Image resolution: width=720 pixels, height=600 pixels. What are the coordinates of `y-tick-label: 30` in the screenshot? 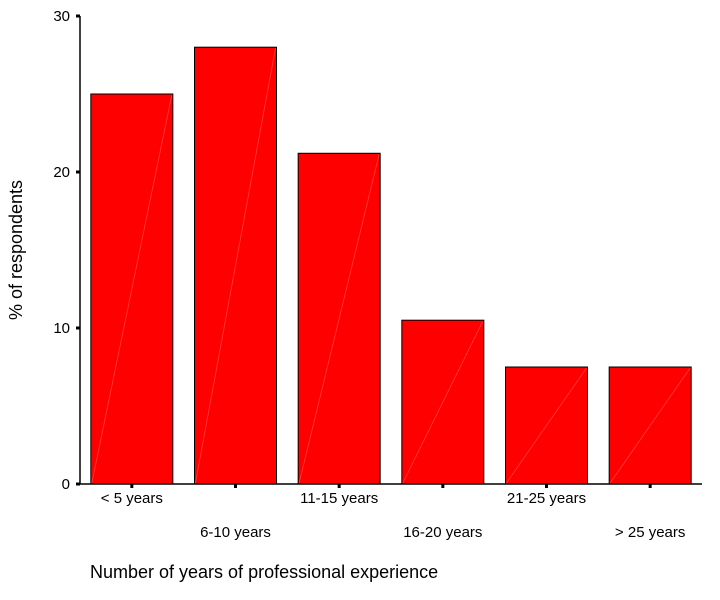 It's located at (61, 16).